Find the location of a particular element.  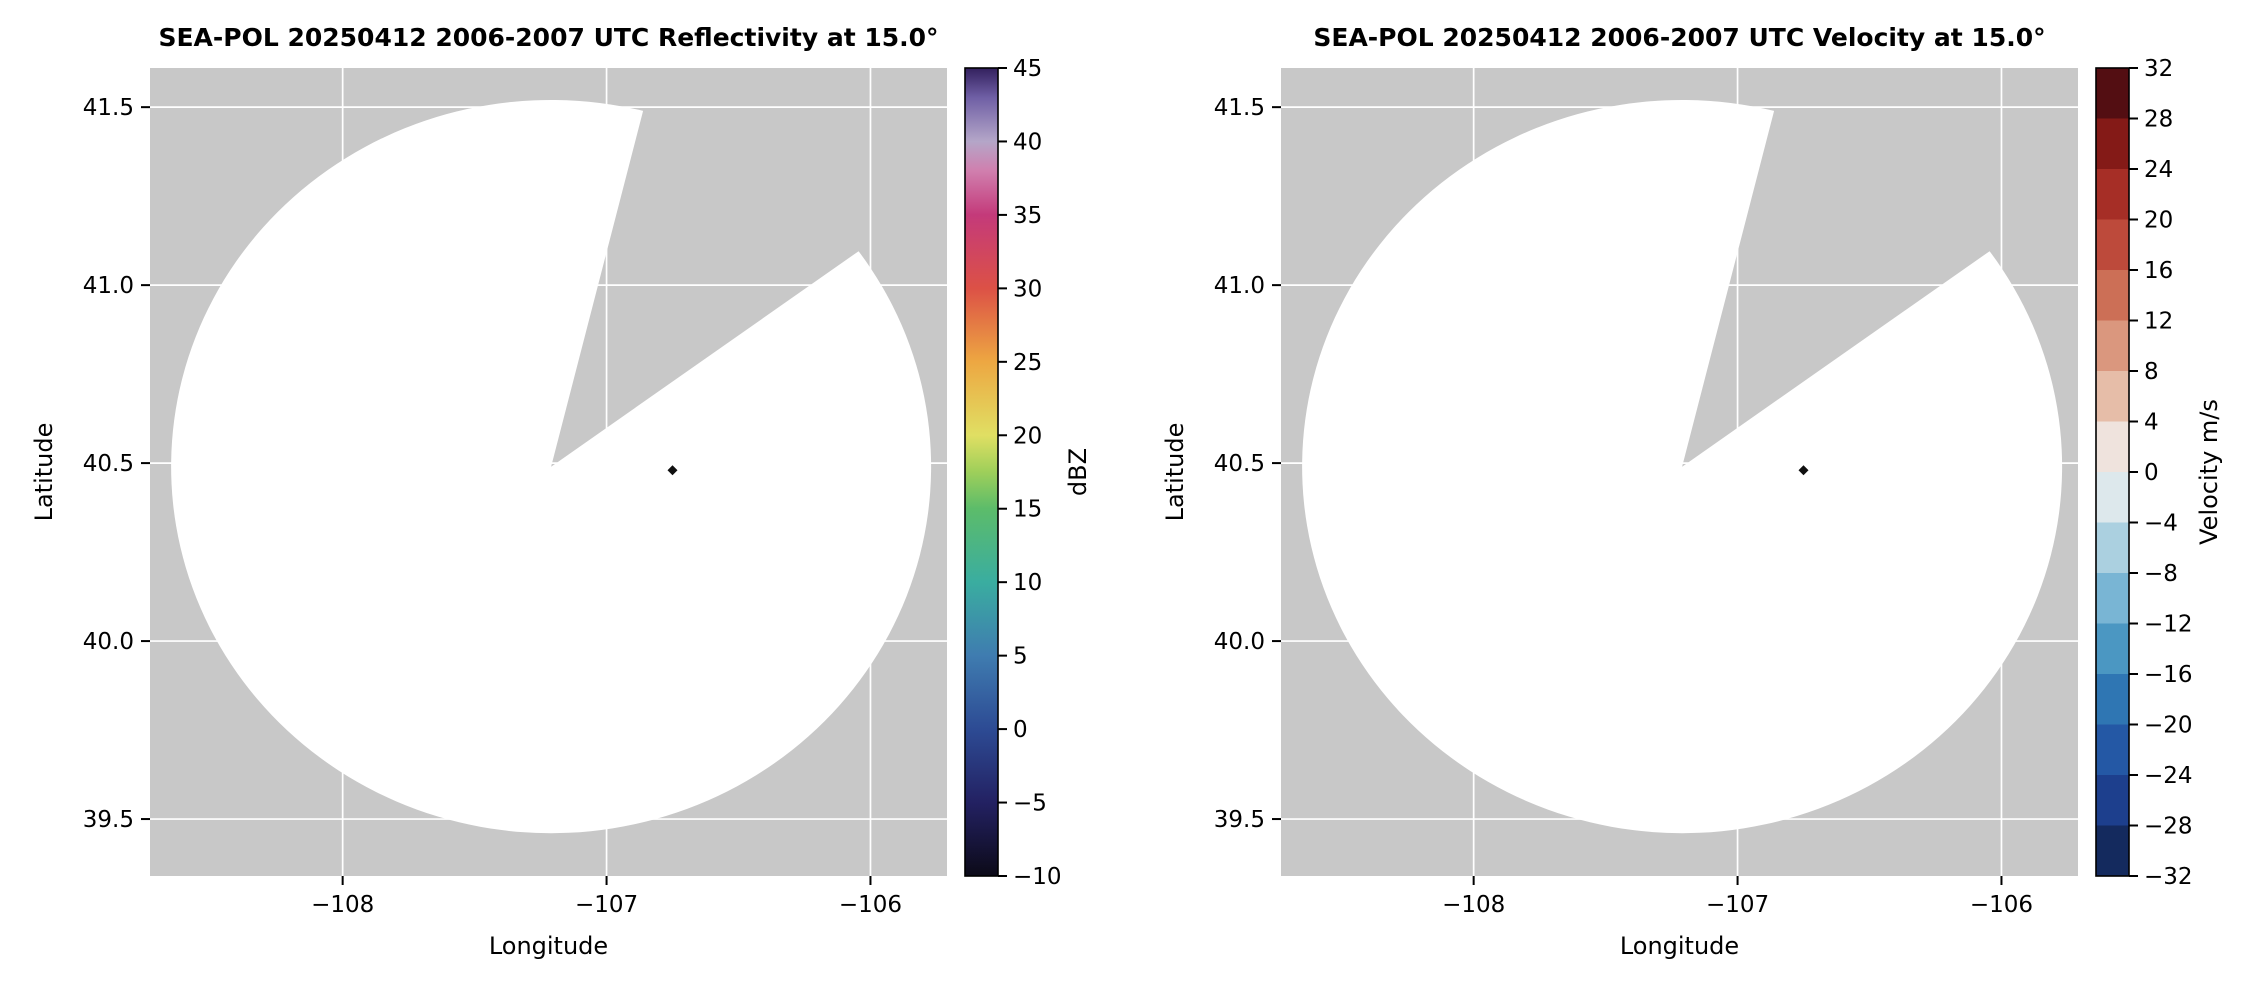

colorbar-tick-label: 35 is located at coordinates (1027, 216).